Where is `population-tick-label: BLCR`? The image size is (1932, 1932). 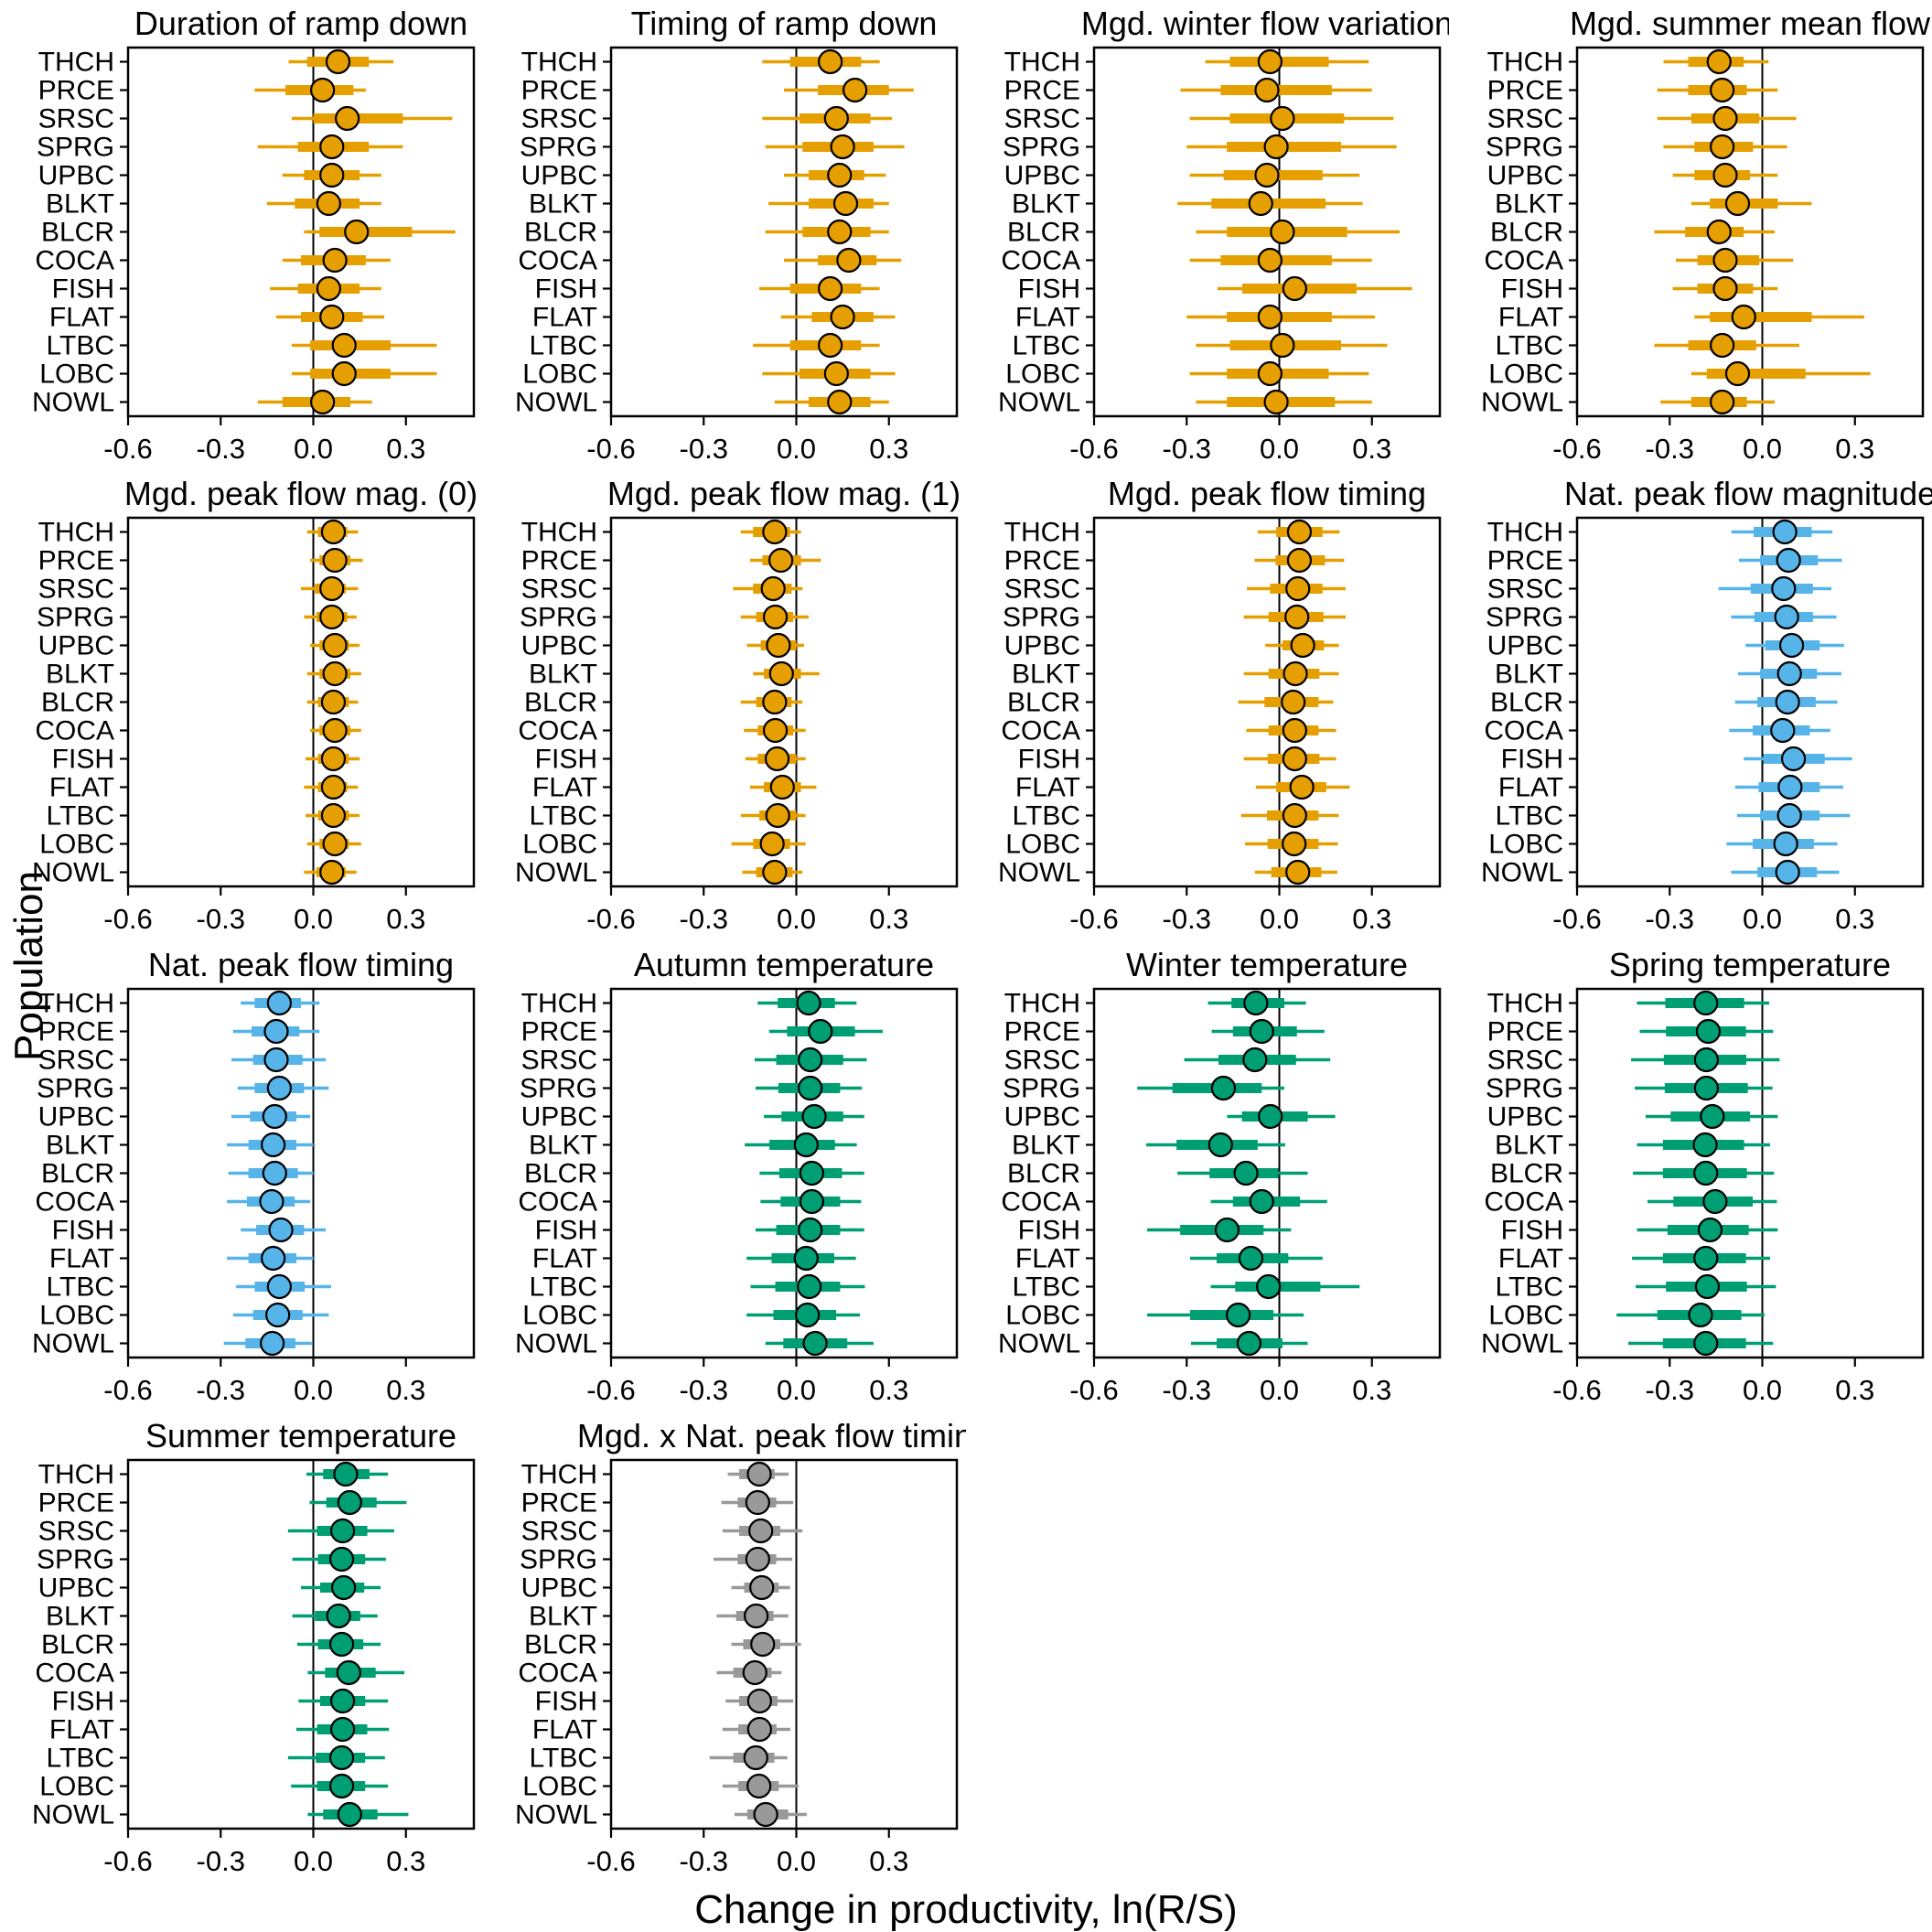 population-tick-label: BLCR is located at coordinates (78, 233).